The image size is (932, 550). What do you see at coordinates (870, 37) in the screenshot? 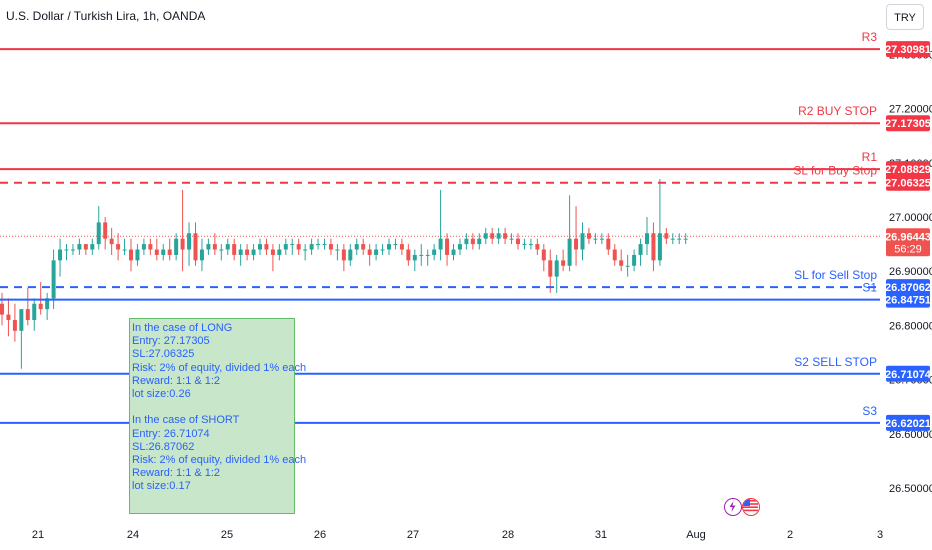
I see `level-label: R3` at bounding box center [870, 37].